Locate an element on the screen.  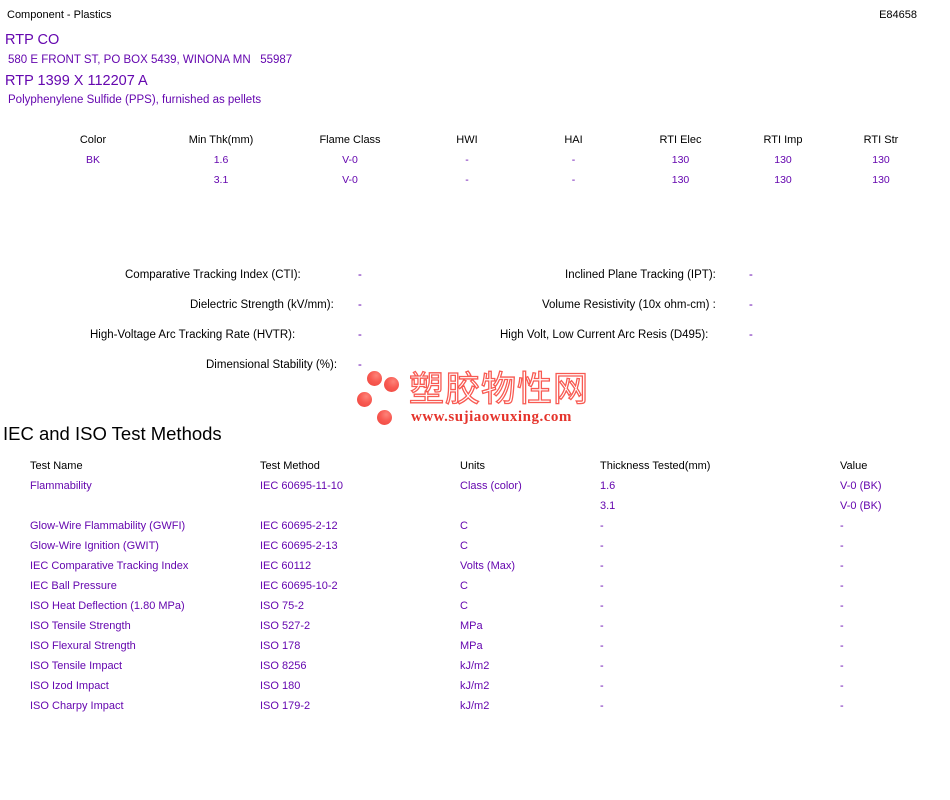
table-cell: MPa is located at coordinates (471, 646).